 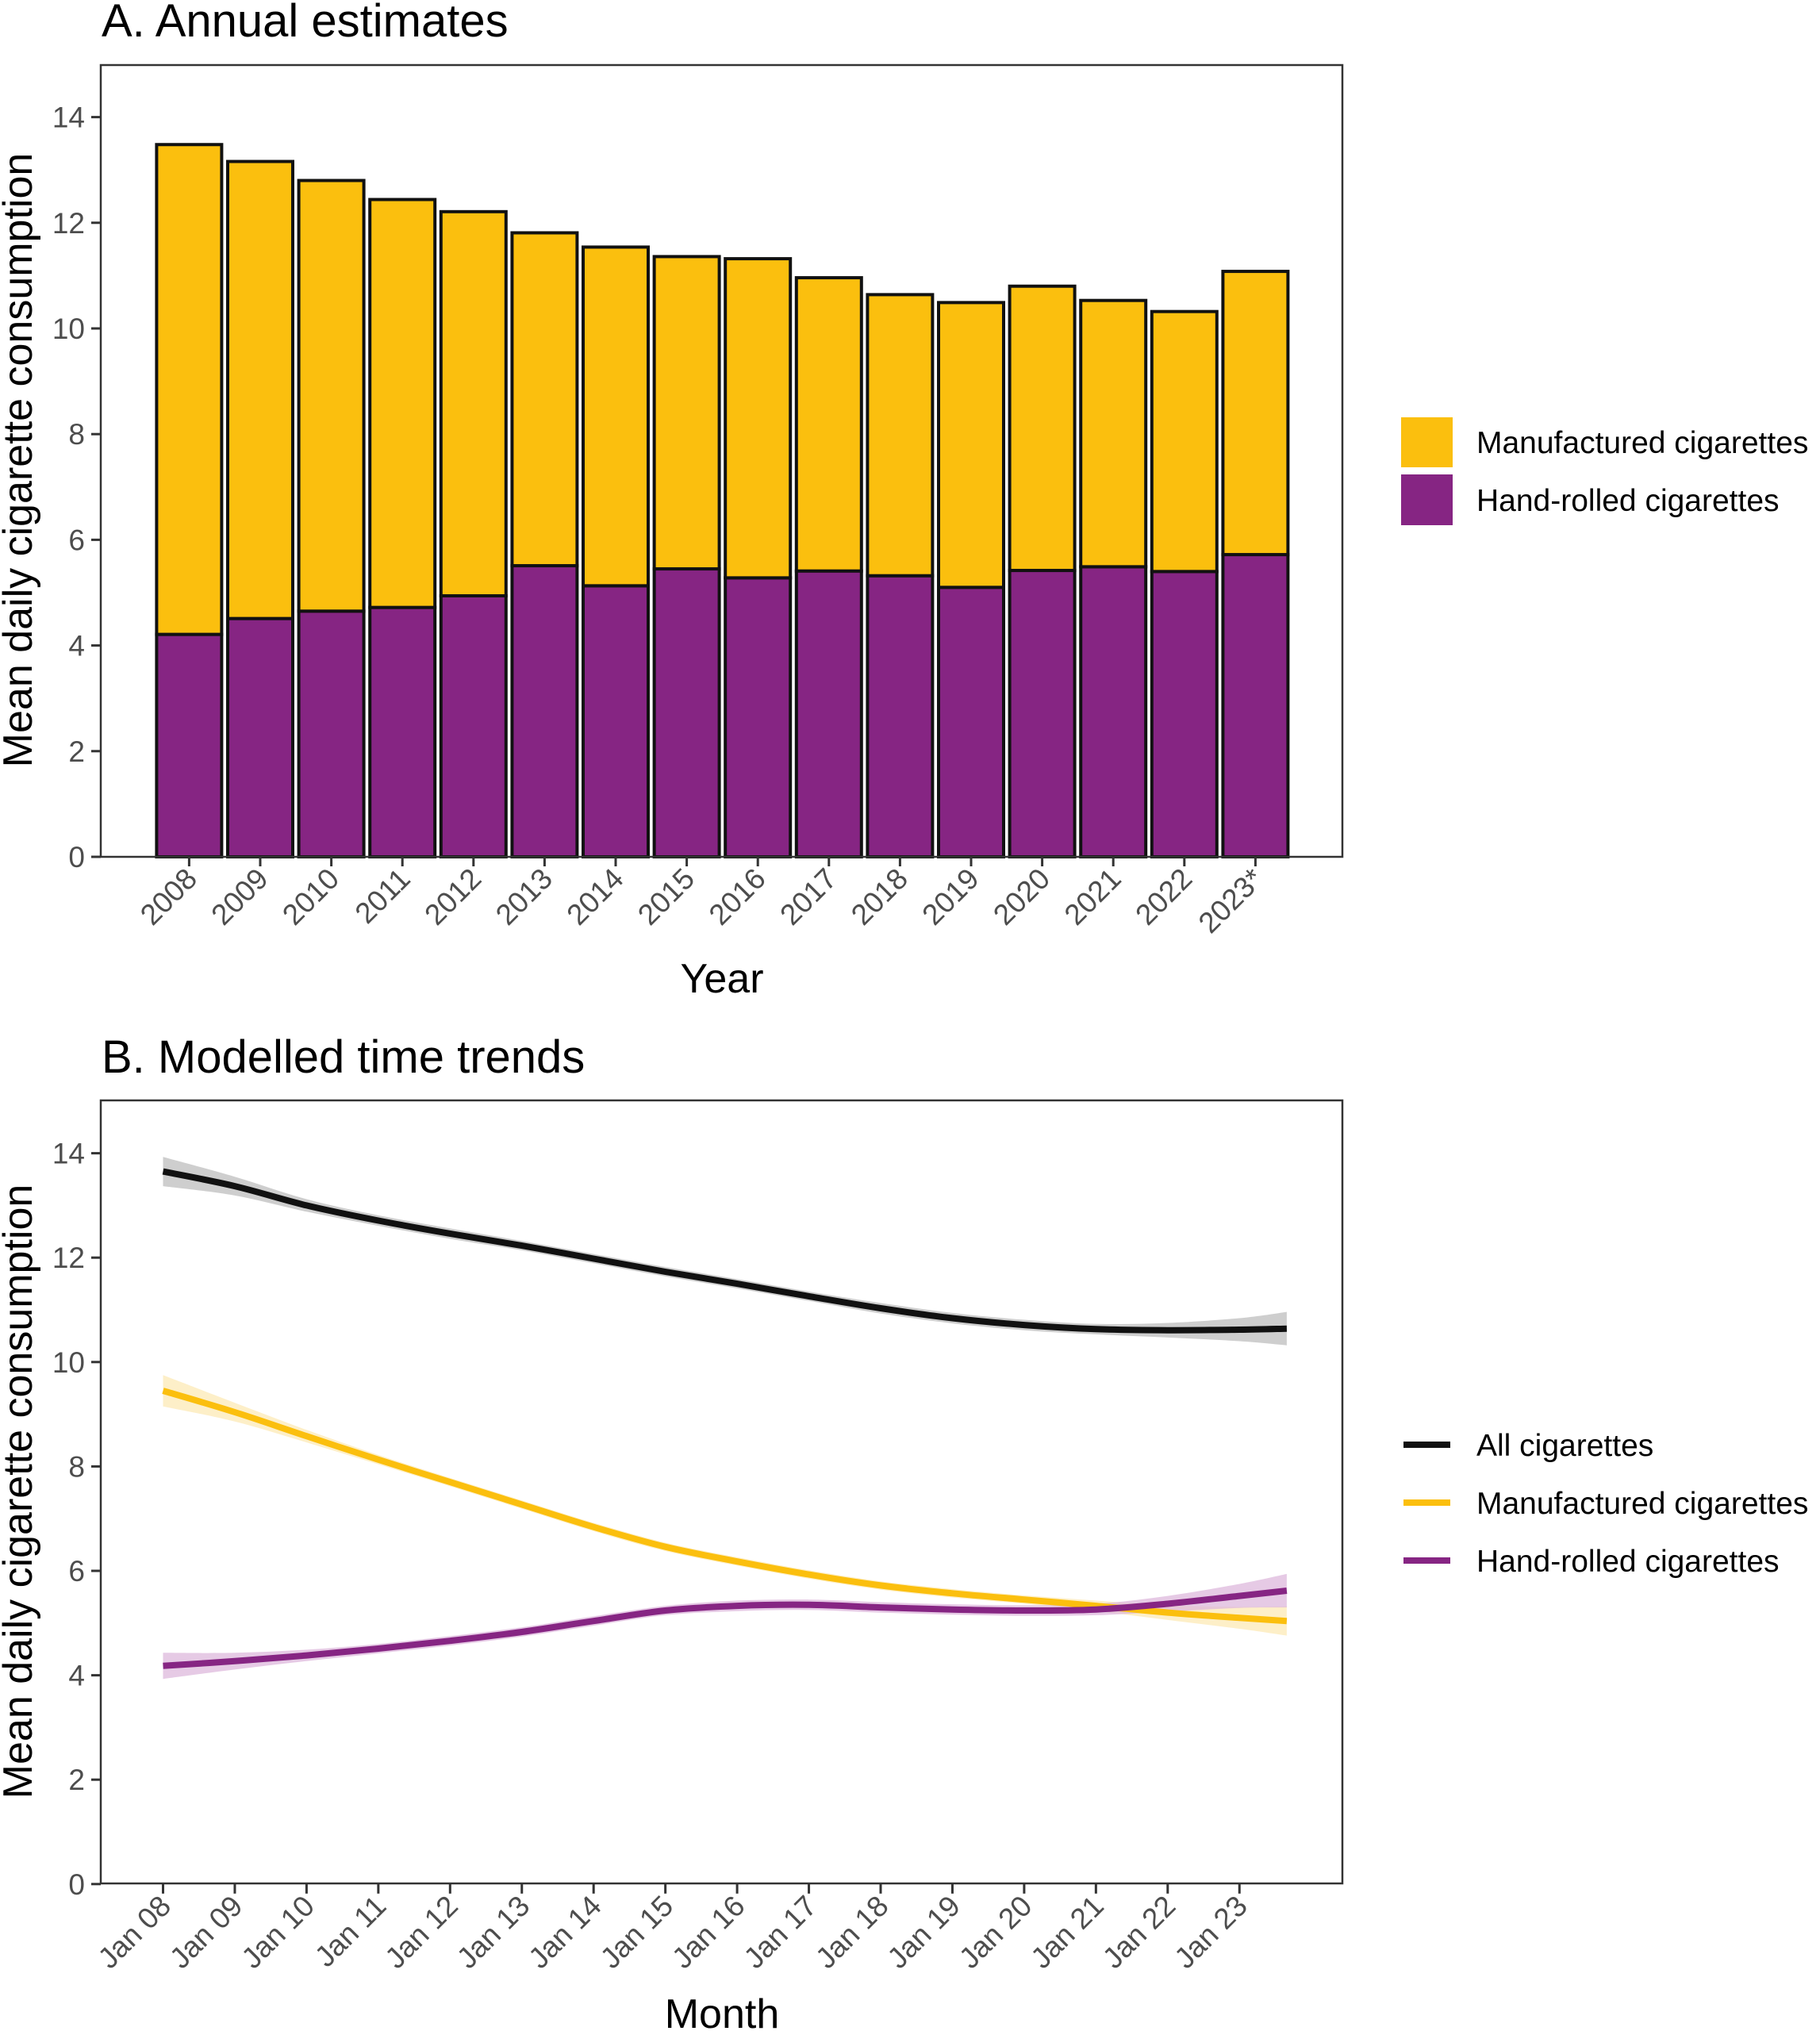 What do you see at coordinates (278, 1932) in the screenshot?
I see `x-tick-label: Jan 10` at bounding box center [278, 1932].